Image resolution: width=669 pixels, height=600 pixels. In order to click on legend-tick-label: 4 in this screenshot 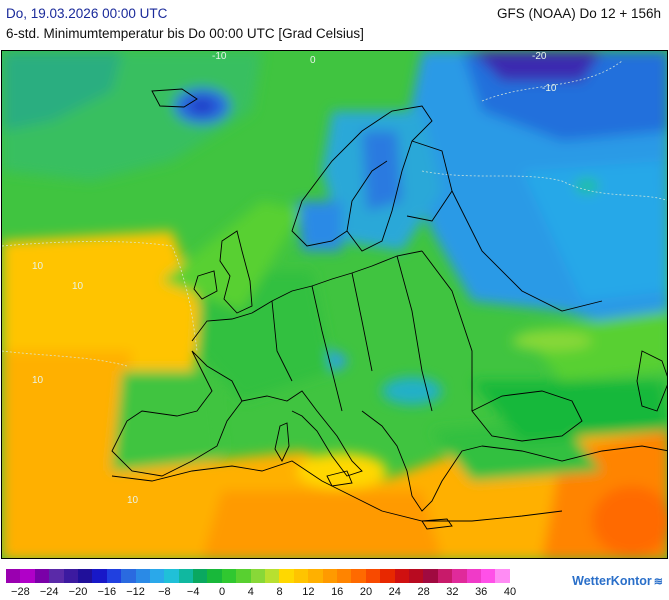, I will do `click(250, 592)`.